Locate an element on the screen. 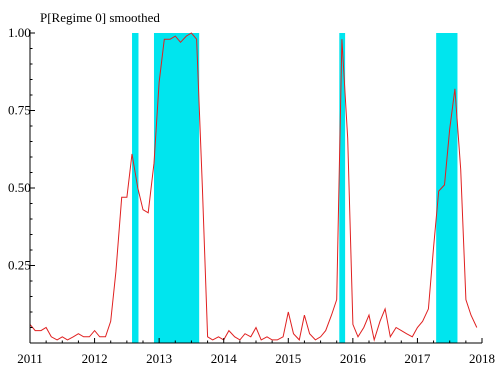 The image size is (500, 372). chart-title: P[Regime 0] smoothed is located at coordinates (100, 17).